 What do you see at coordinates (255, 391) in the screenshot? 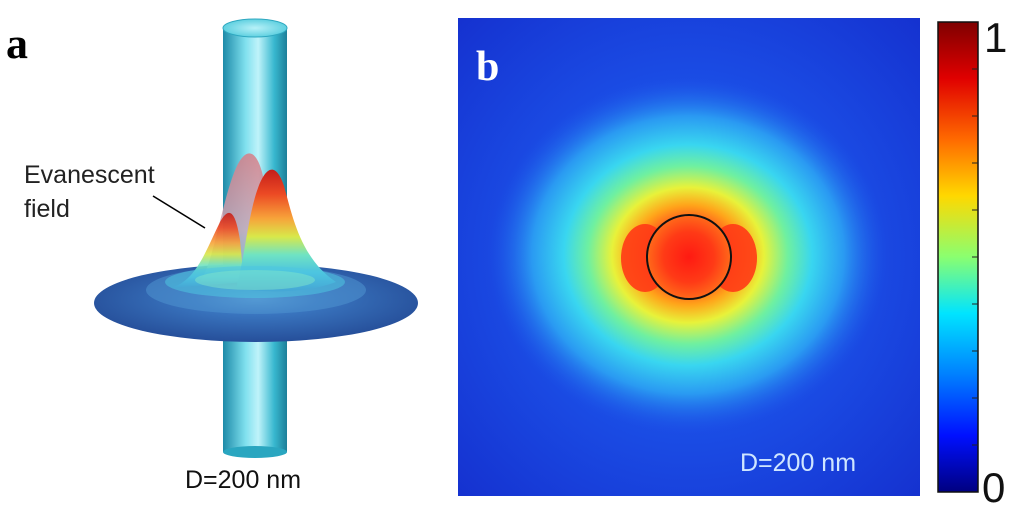
I see `fiber-lower` at bounding box center [255, 391].